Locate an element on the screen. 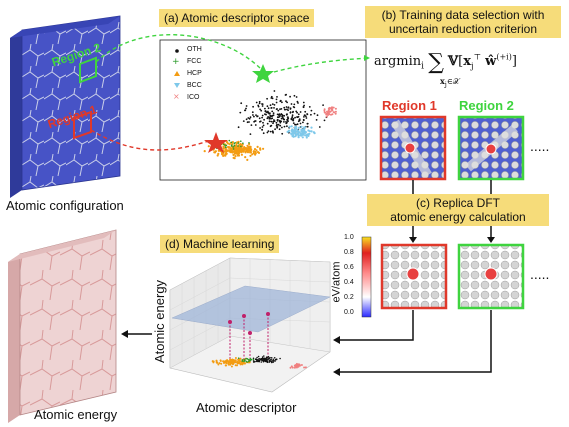  ml-fit-plane is located at coordinates (251, 309).